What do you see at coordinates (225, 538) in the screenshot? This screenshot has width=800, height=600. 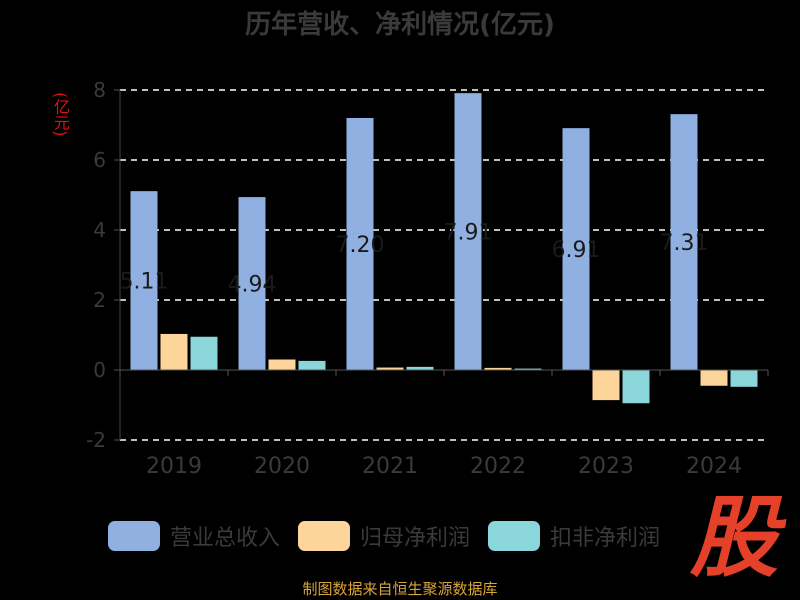 I see `legend-label-revenue: 营业总收入` at bounding box center [225, 538].